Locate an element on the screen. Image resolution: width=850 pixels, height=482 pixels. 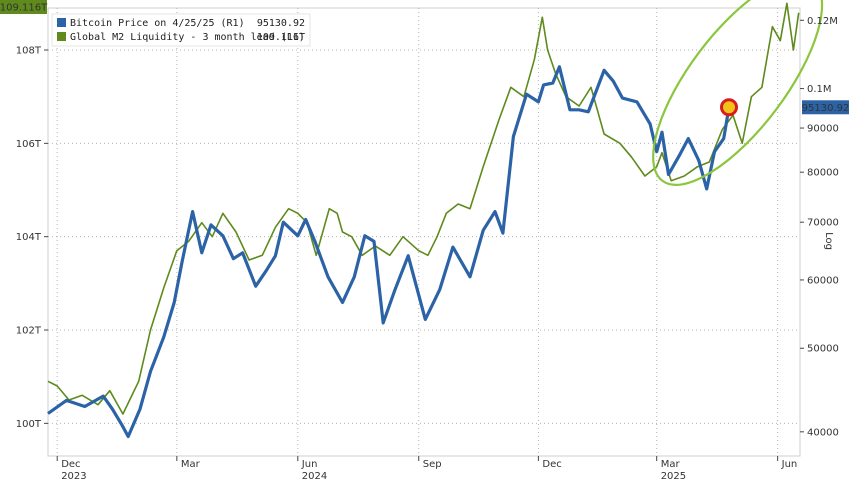
x-tick-label: Sep is located at coordinates (432, 464).